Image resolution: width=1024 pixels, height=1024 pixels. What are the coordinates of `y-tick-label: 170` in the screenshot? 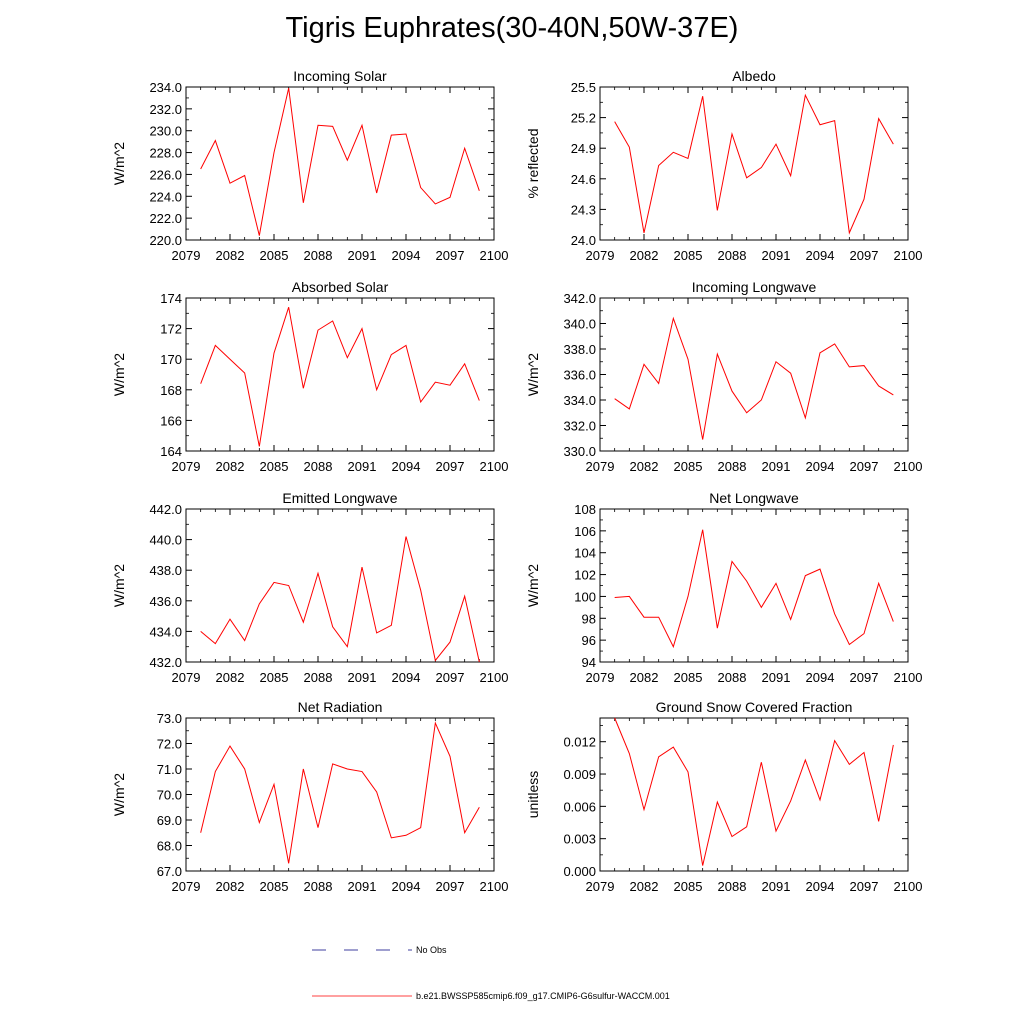 It's located at (171, 359).